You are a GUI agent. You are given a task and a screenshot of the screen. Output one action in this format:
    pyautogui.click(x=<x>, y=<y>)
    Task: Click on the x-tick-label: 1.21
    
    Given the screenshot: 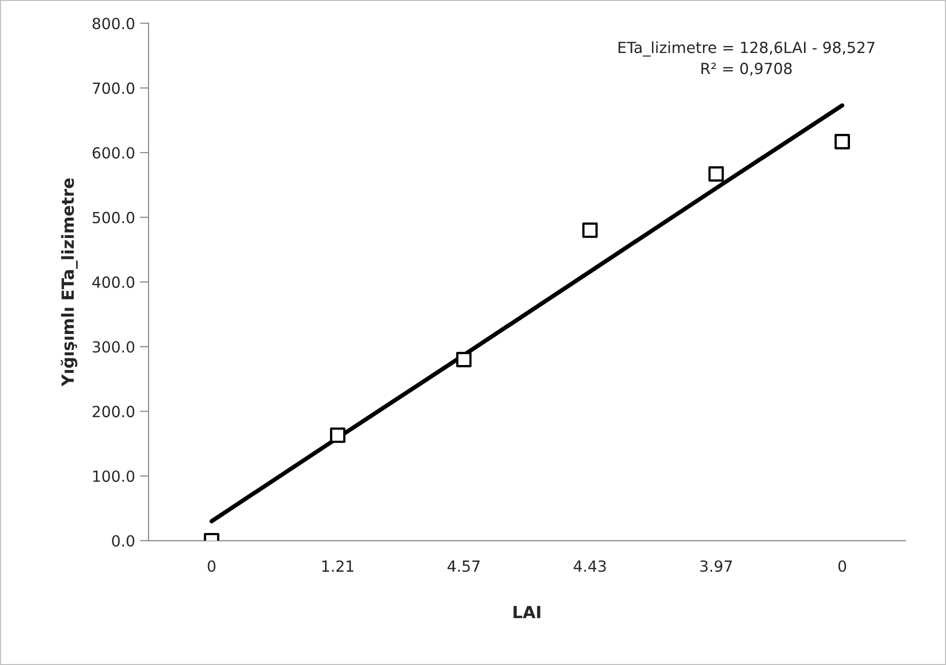 What is the action you would take?
    pyautogui.click(x=338, y=566)
    